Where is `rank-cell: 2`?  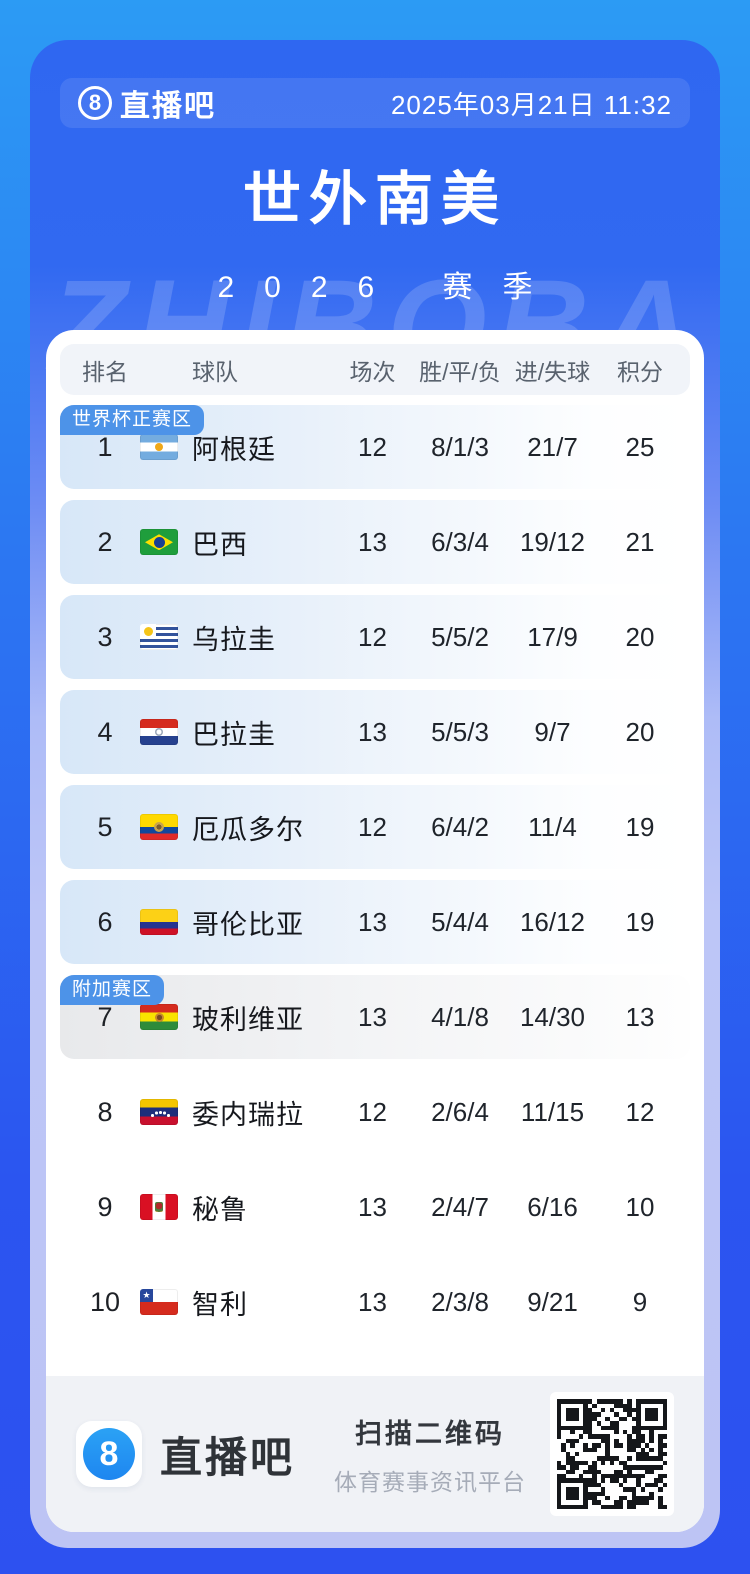 rank-cell: 2 is located at coordinates (105, 541).